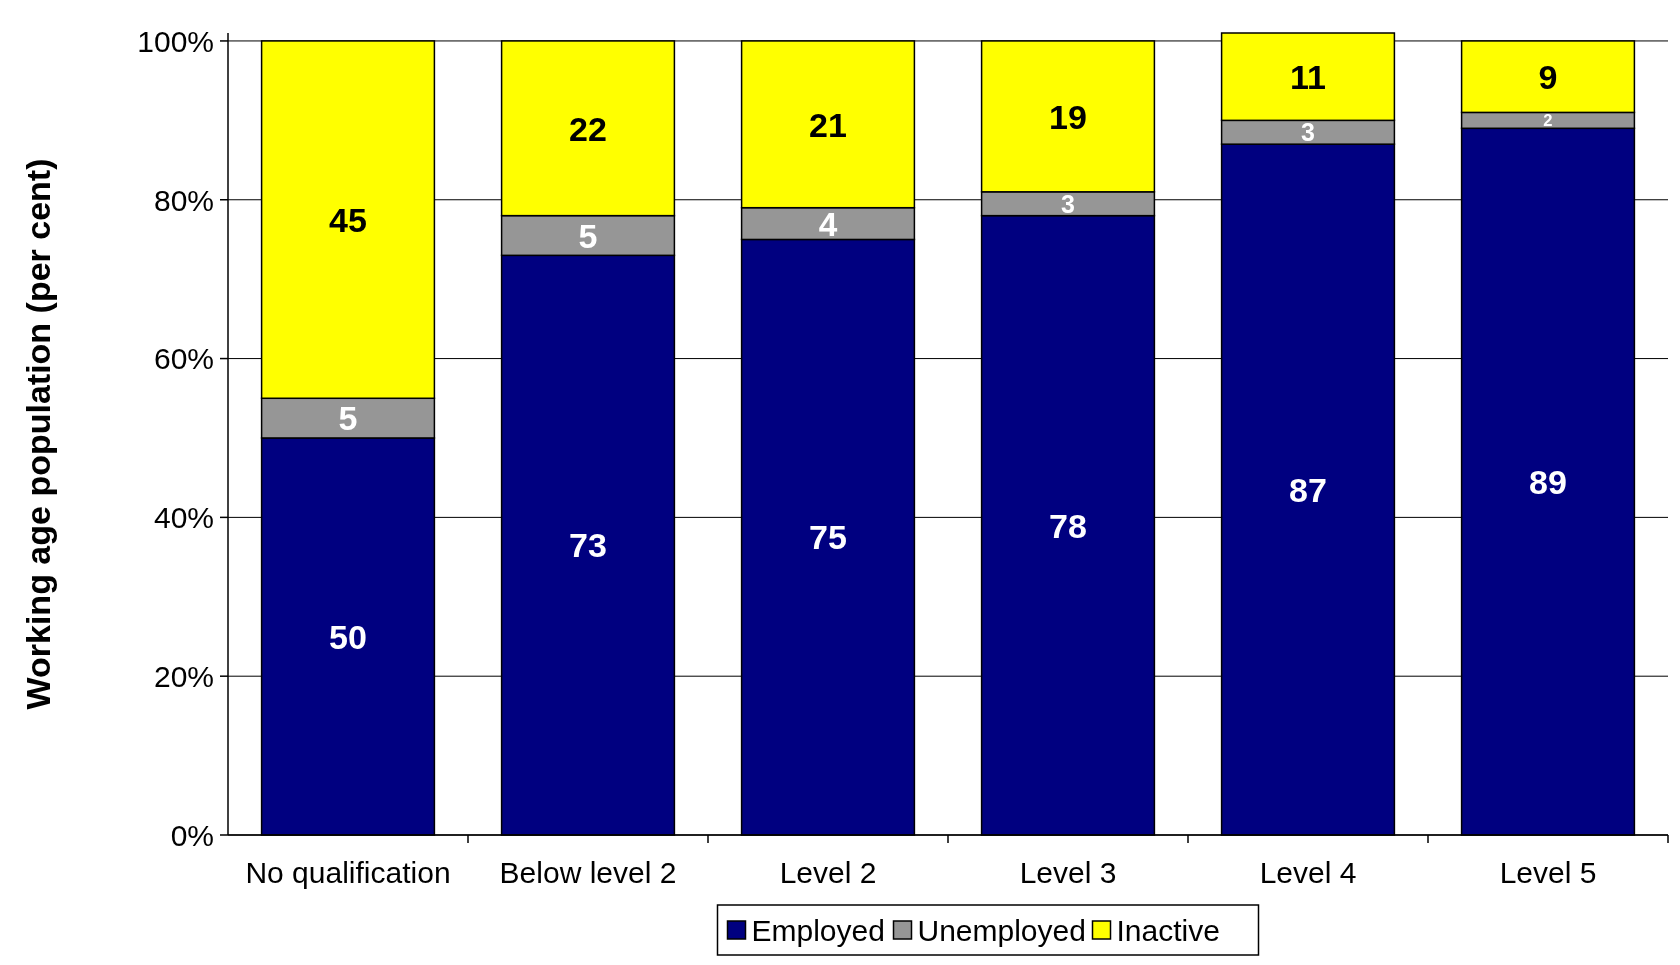 This screenshot has height=965, width=1680. What do you see at coordinates (1308, 76) in the screenshot?
I see `data-label: 11` at bounding box center [1308, 76].